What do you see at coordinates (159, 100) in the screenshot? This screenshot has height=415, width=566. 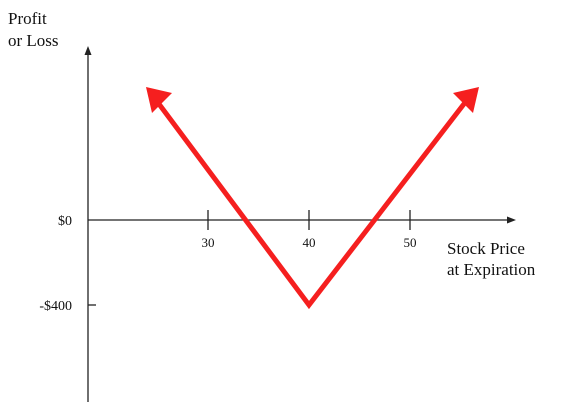 I see `left-arrowhead` at bounding box center [159, 100].